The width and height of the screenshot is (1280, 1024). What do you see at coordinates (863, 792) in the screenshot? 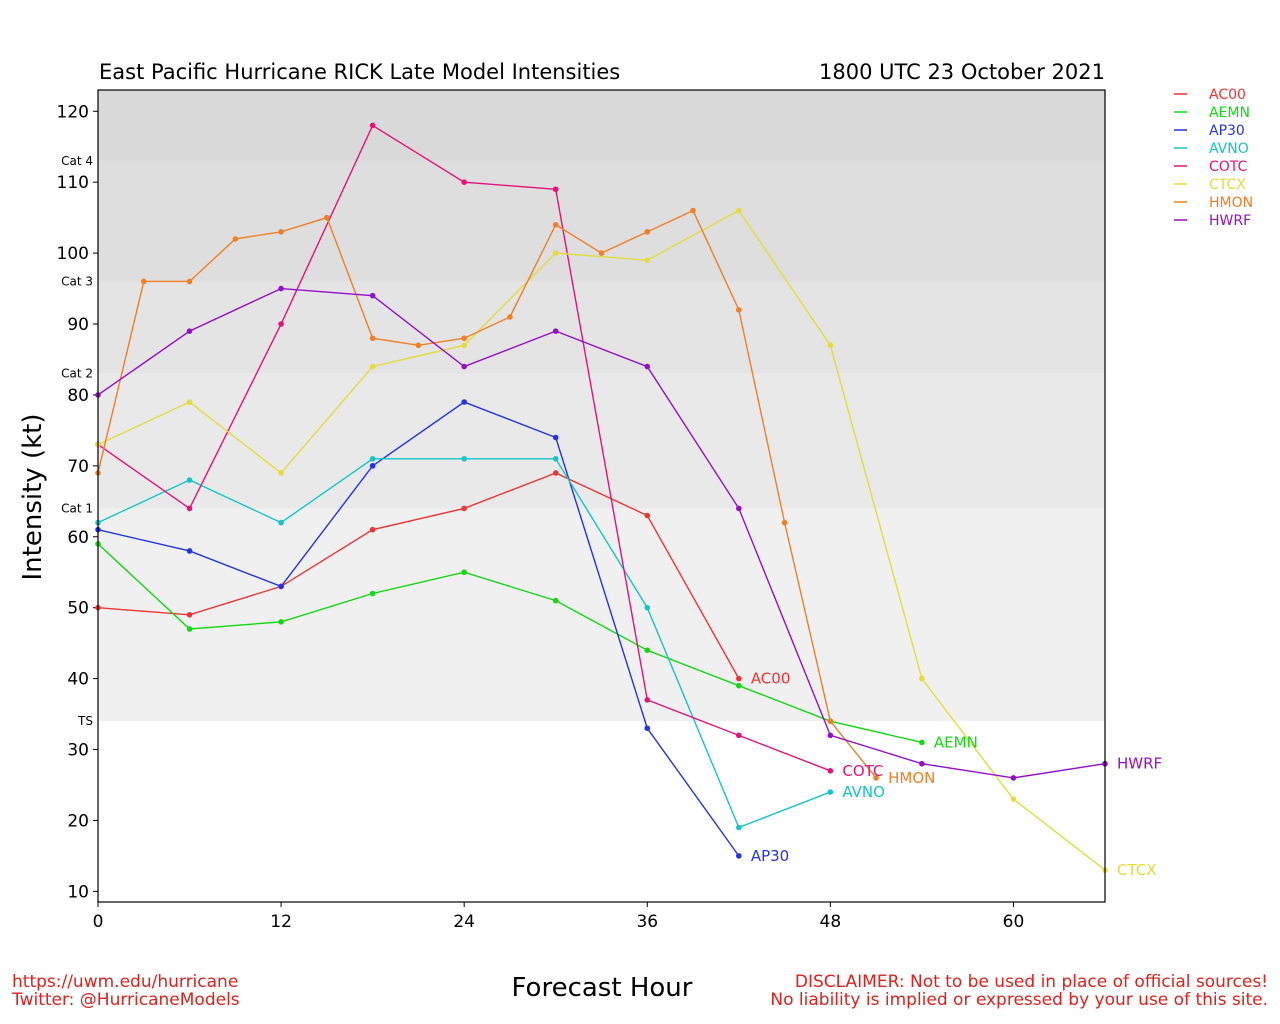
I see `end-label-avno: AVNO` at bounding box center [863, 792].